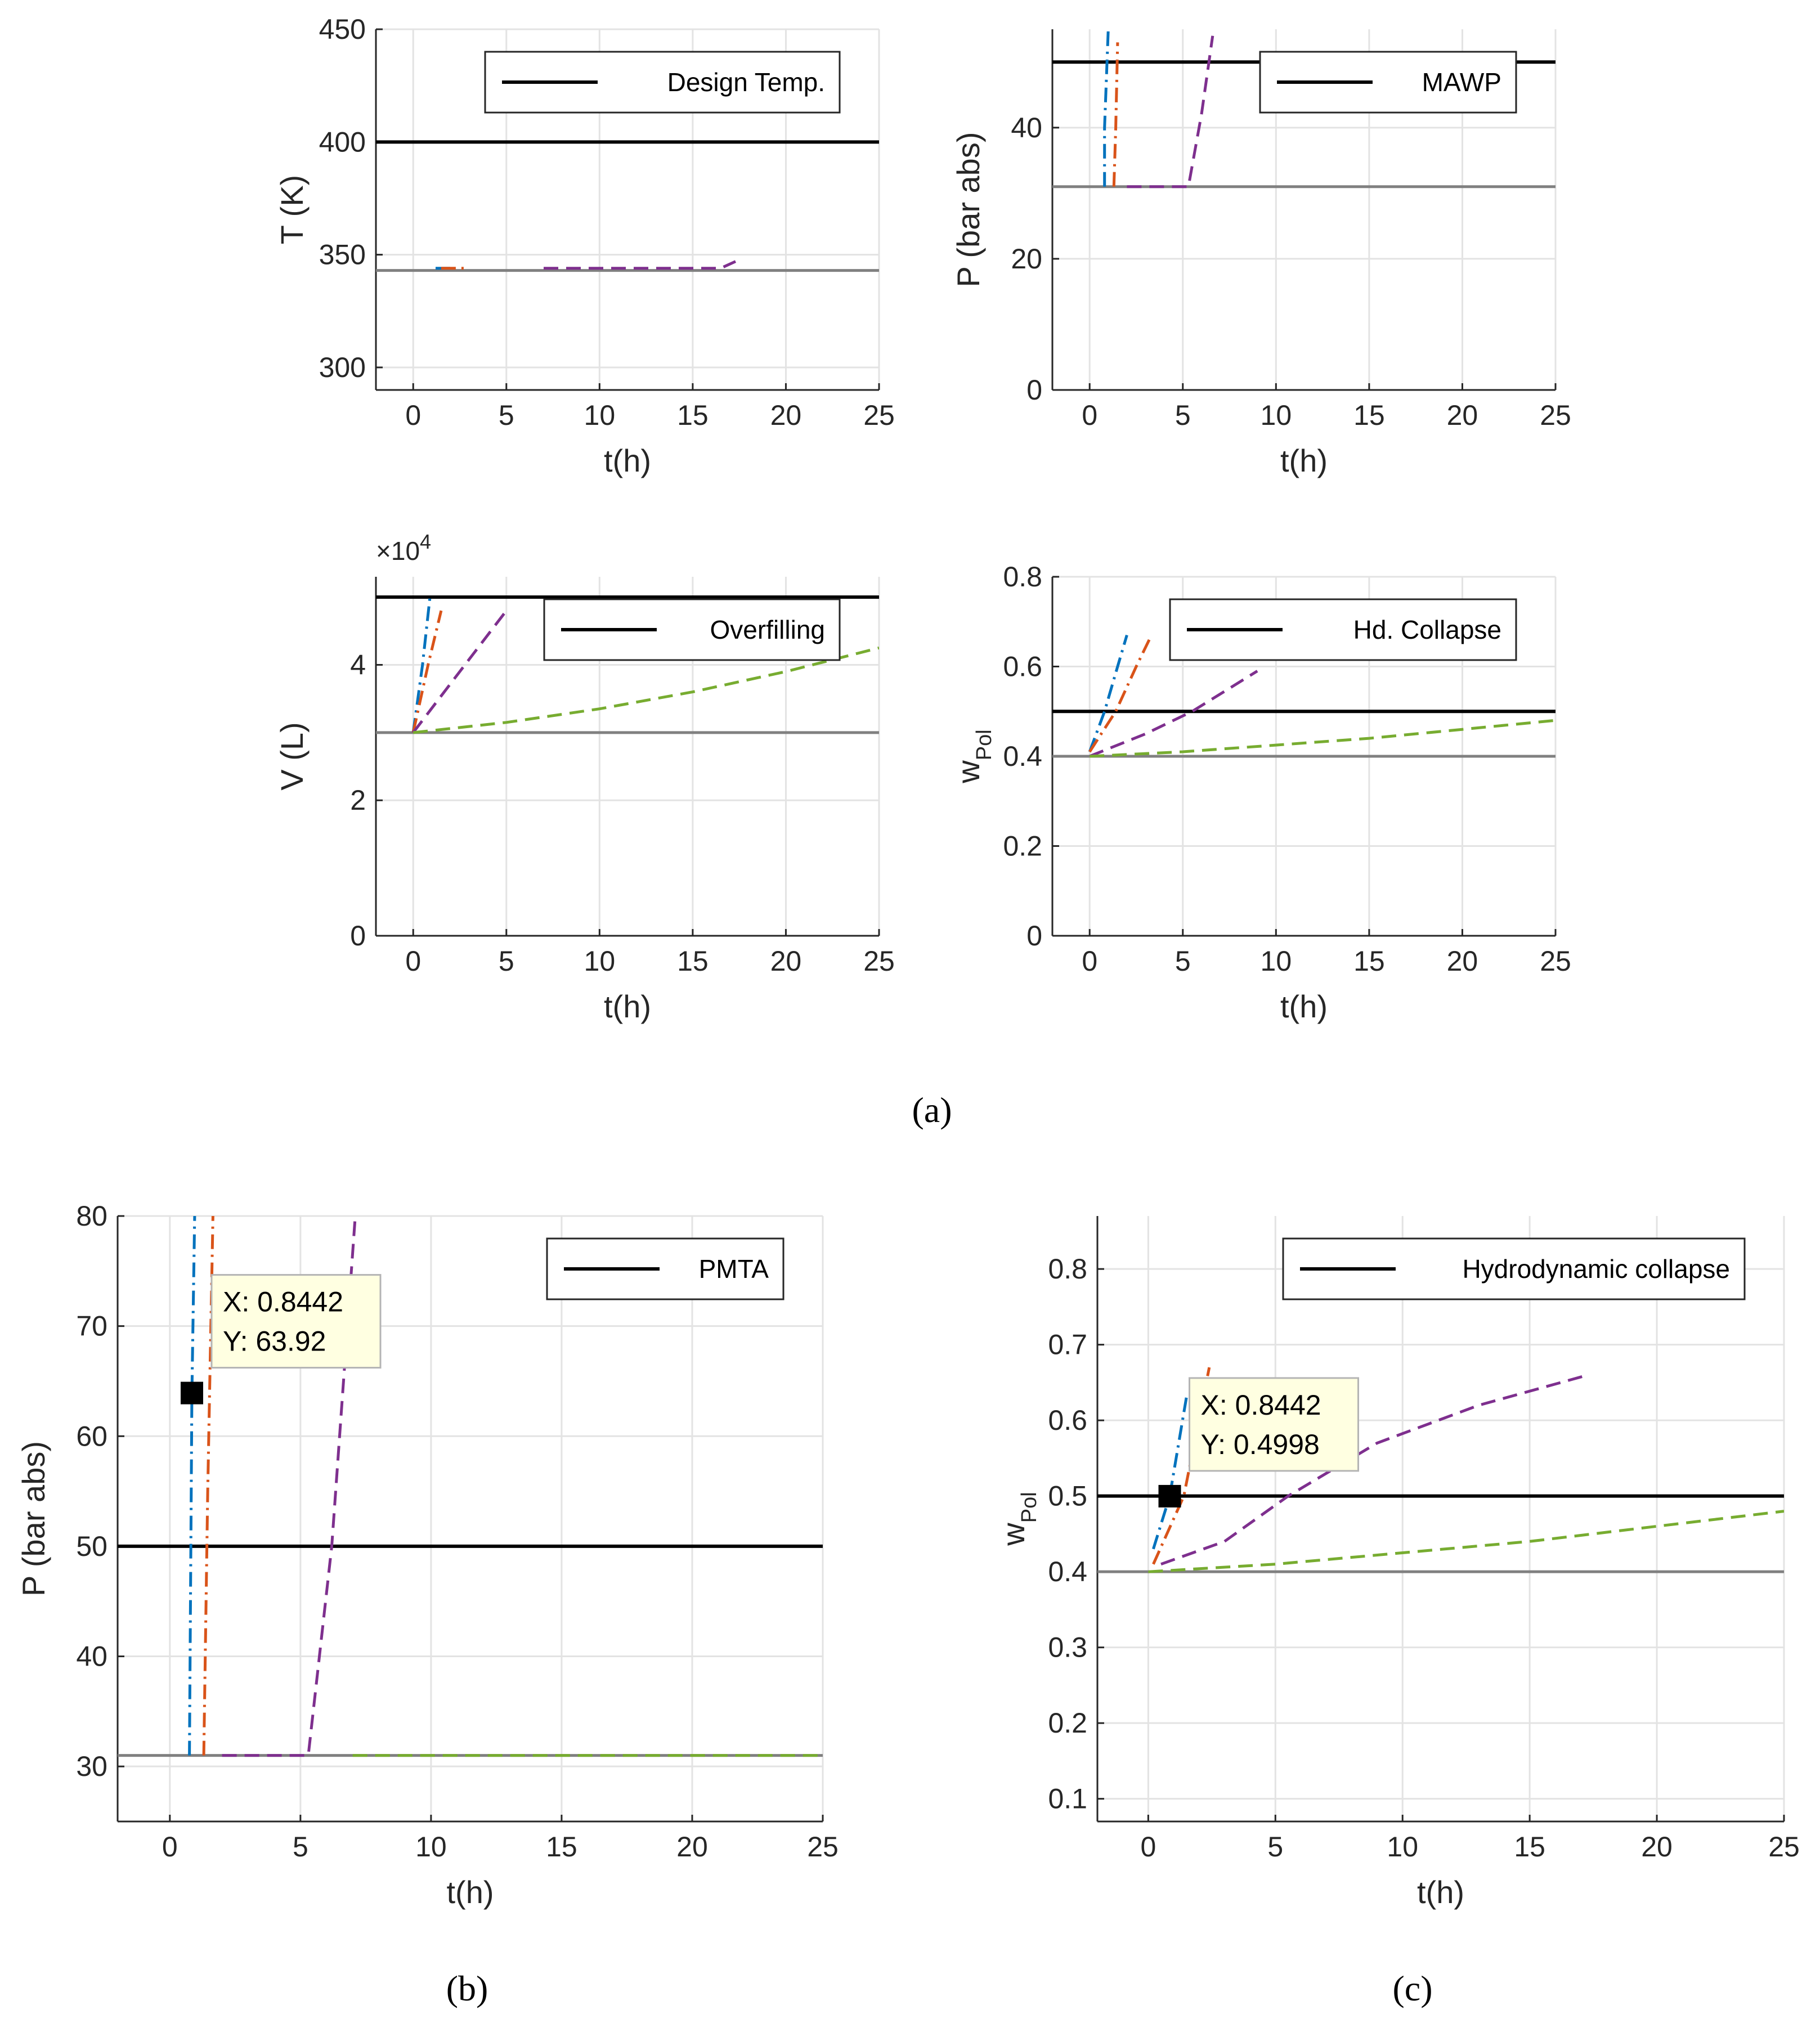 This screenshot has width=1820, height=2037. Describe the element at coordinates (358, 665) in the screenshot. I see `y-tick-label: 4` at that location.